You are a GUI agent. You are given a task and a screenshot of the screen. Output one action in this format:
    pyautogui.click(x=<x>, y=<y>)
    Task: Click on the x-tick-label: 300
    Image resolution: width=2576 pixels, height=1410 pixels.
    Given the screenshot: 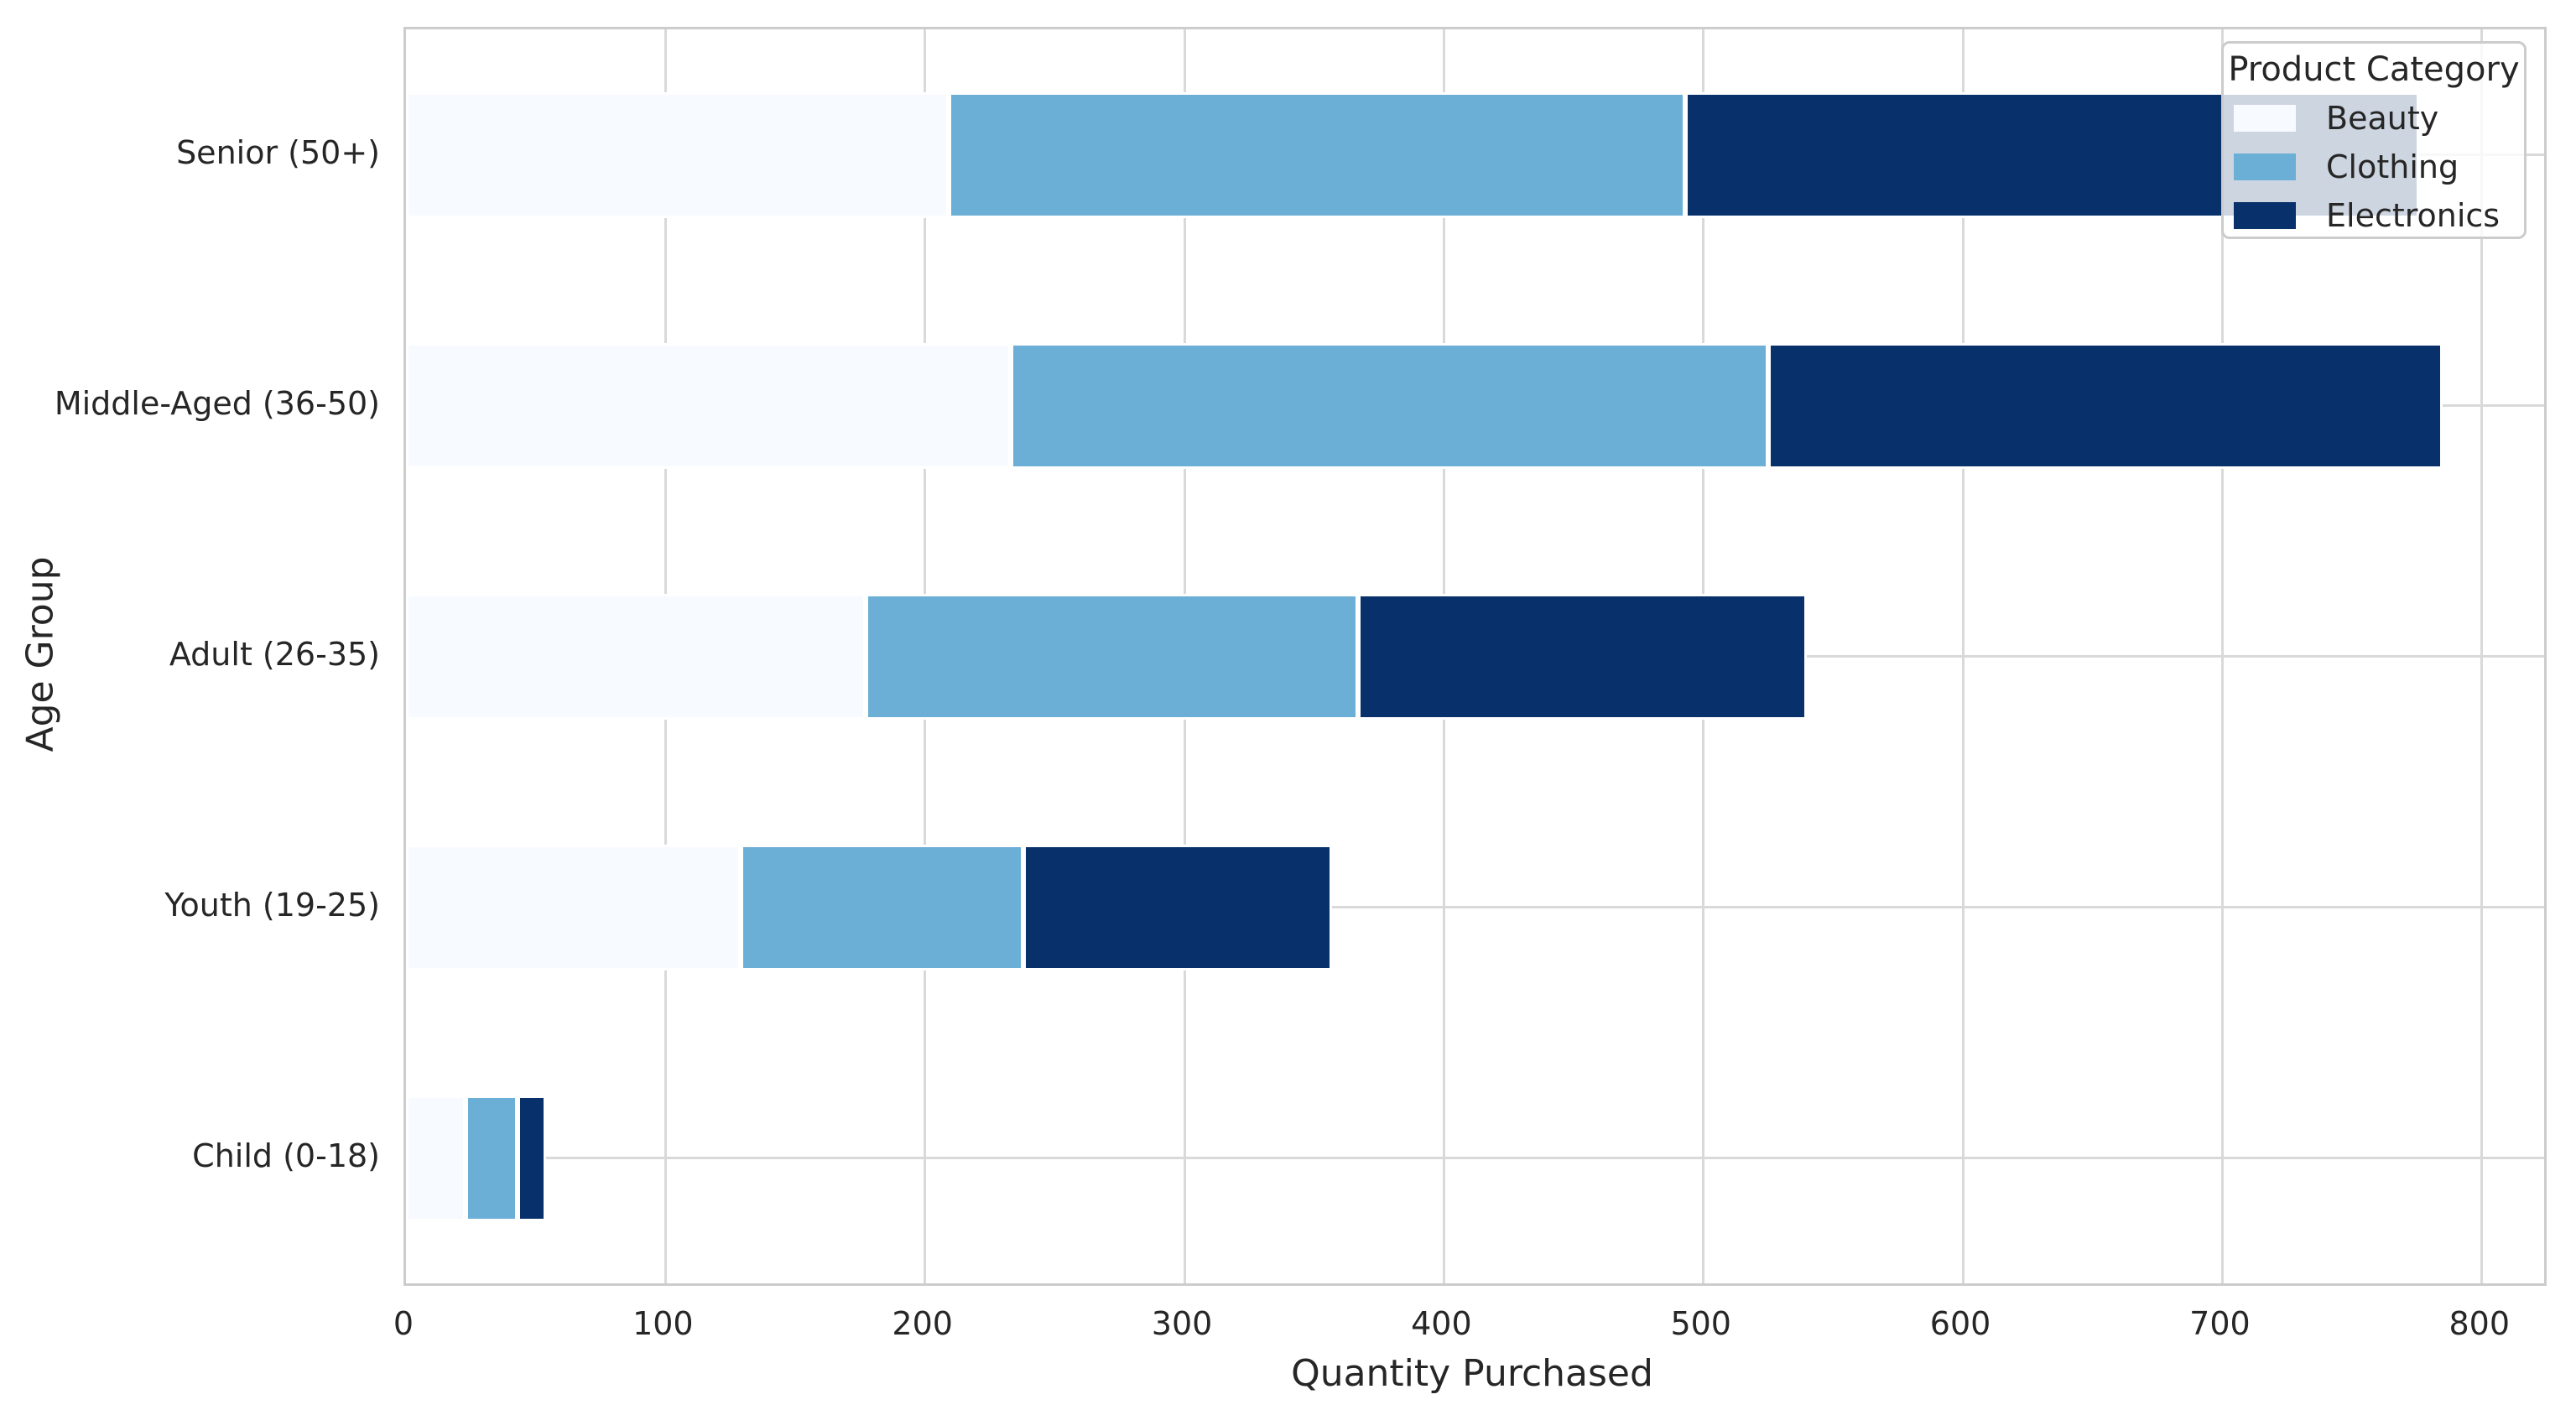 What is the action you would take?
    pyautogui.click(x=1182, y=1324)
    